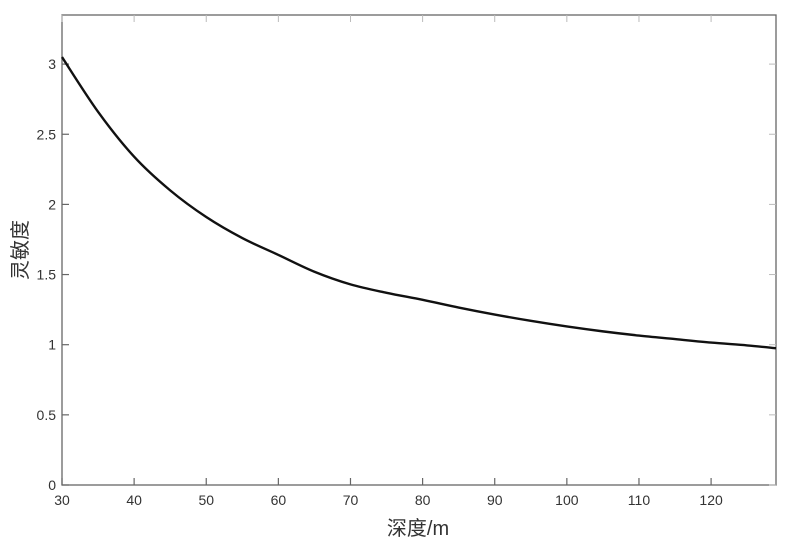  What do you see at coordinates (279, 500) in the screenshot?
I see `x-tick-label: 60` at bounding box center [279, 500].